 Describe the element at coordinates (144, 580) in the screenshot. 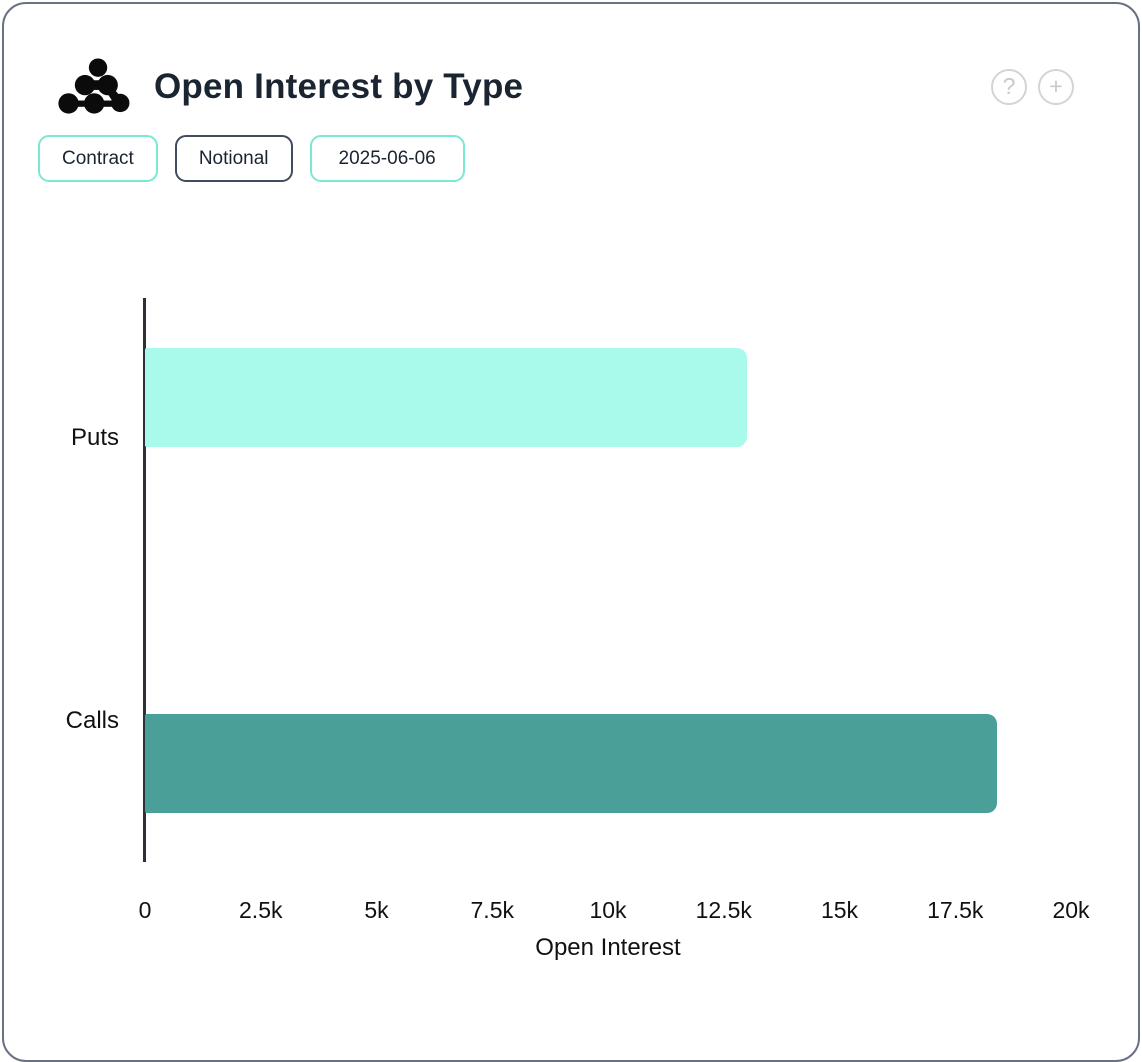

I see `y-axis-line` at that location.